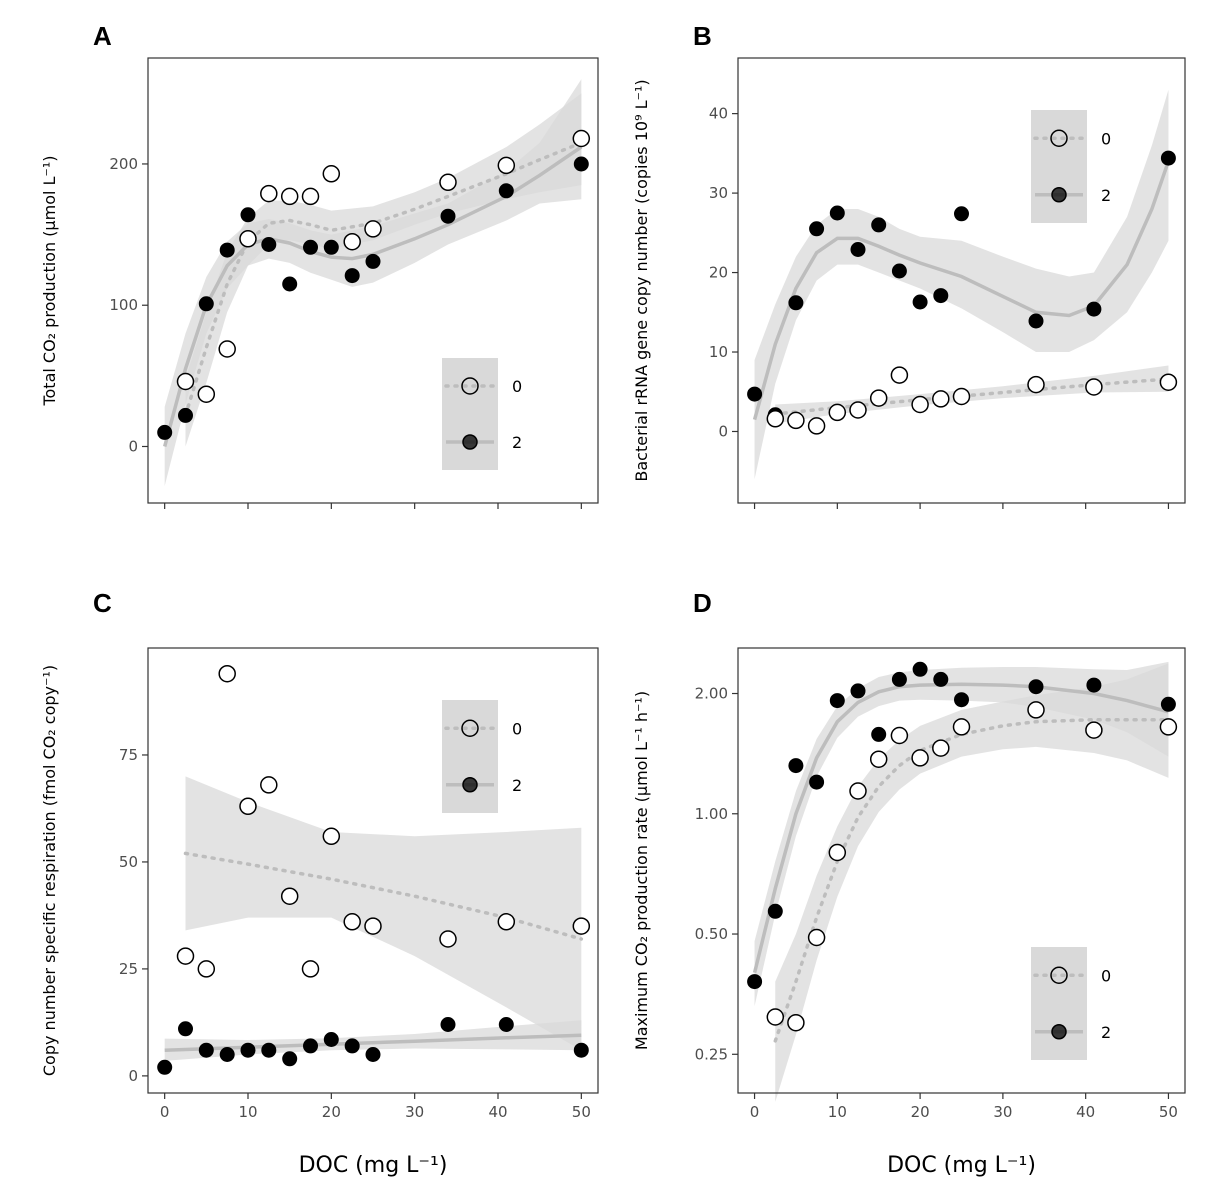 The image size is (1212, 1204). What do you see at coordinates (102, 36) in the screenshot?
I see `panel-label: A` at bounding box center [102, 36].